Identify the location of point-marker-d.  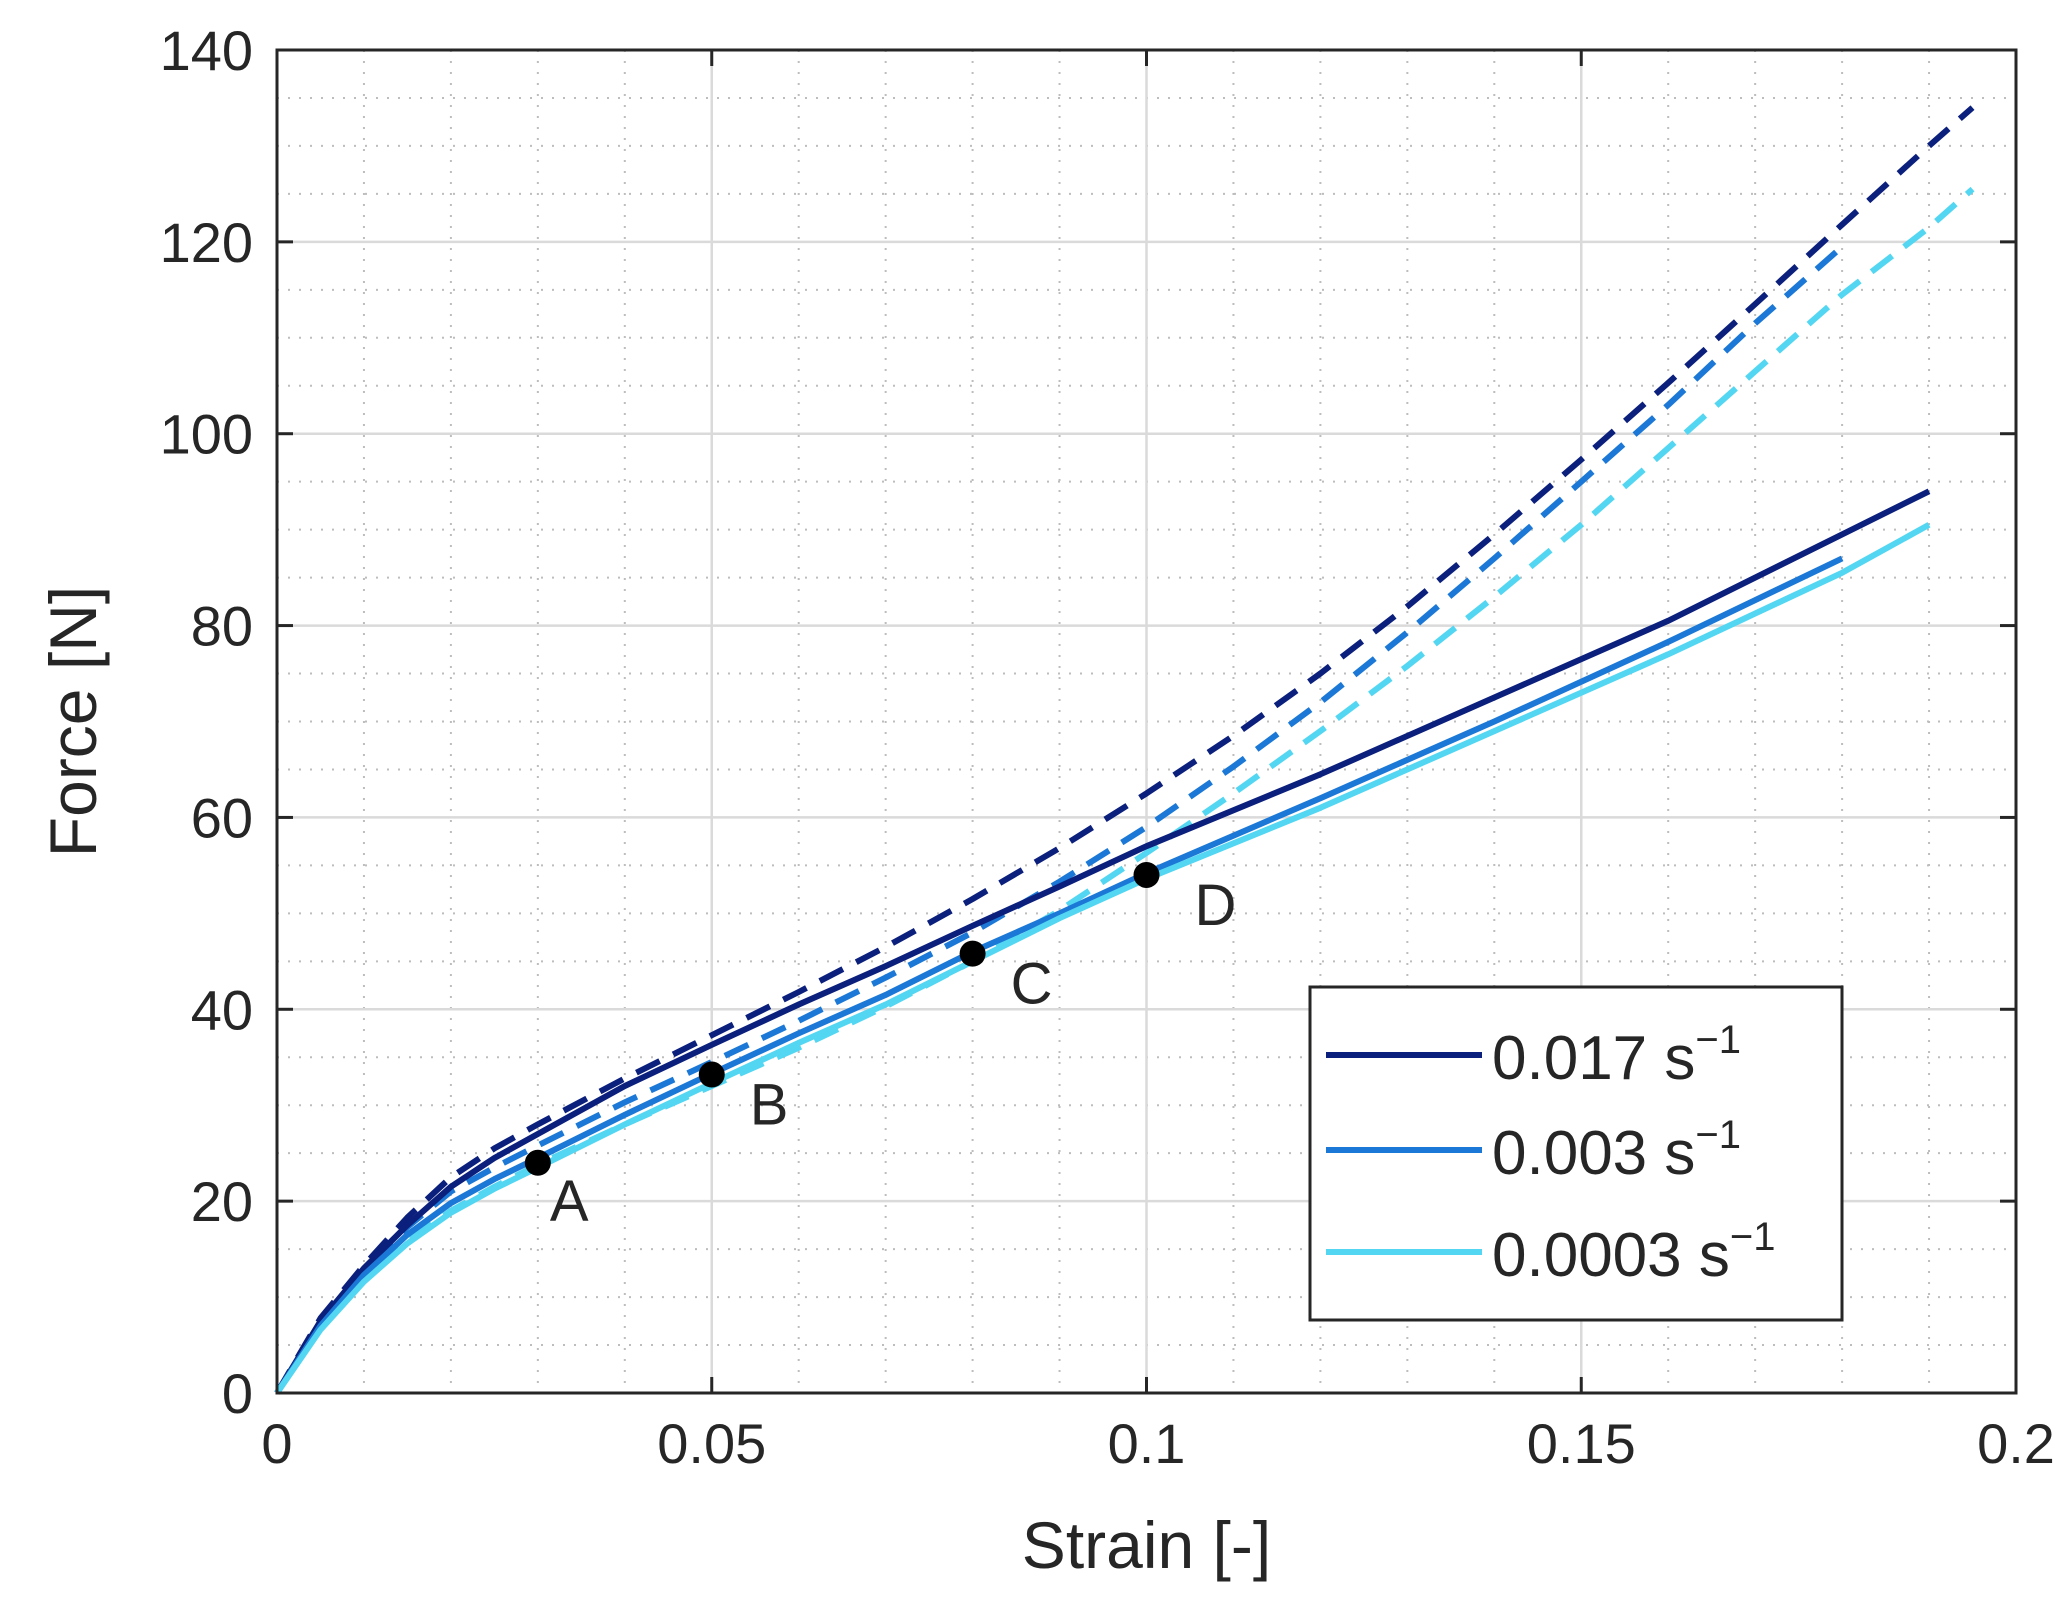
(1146, 874).